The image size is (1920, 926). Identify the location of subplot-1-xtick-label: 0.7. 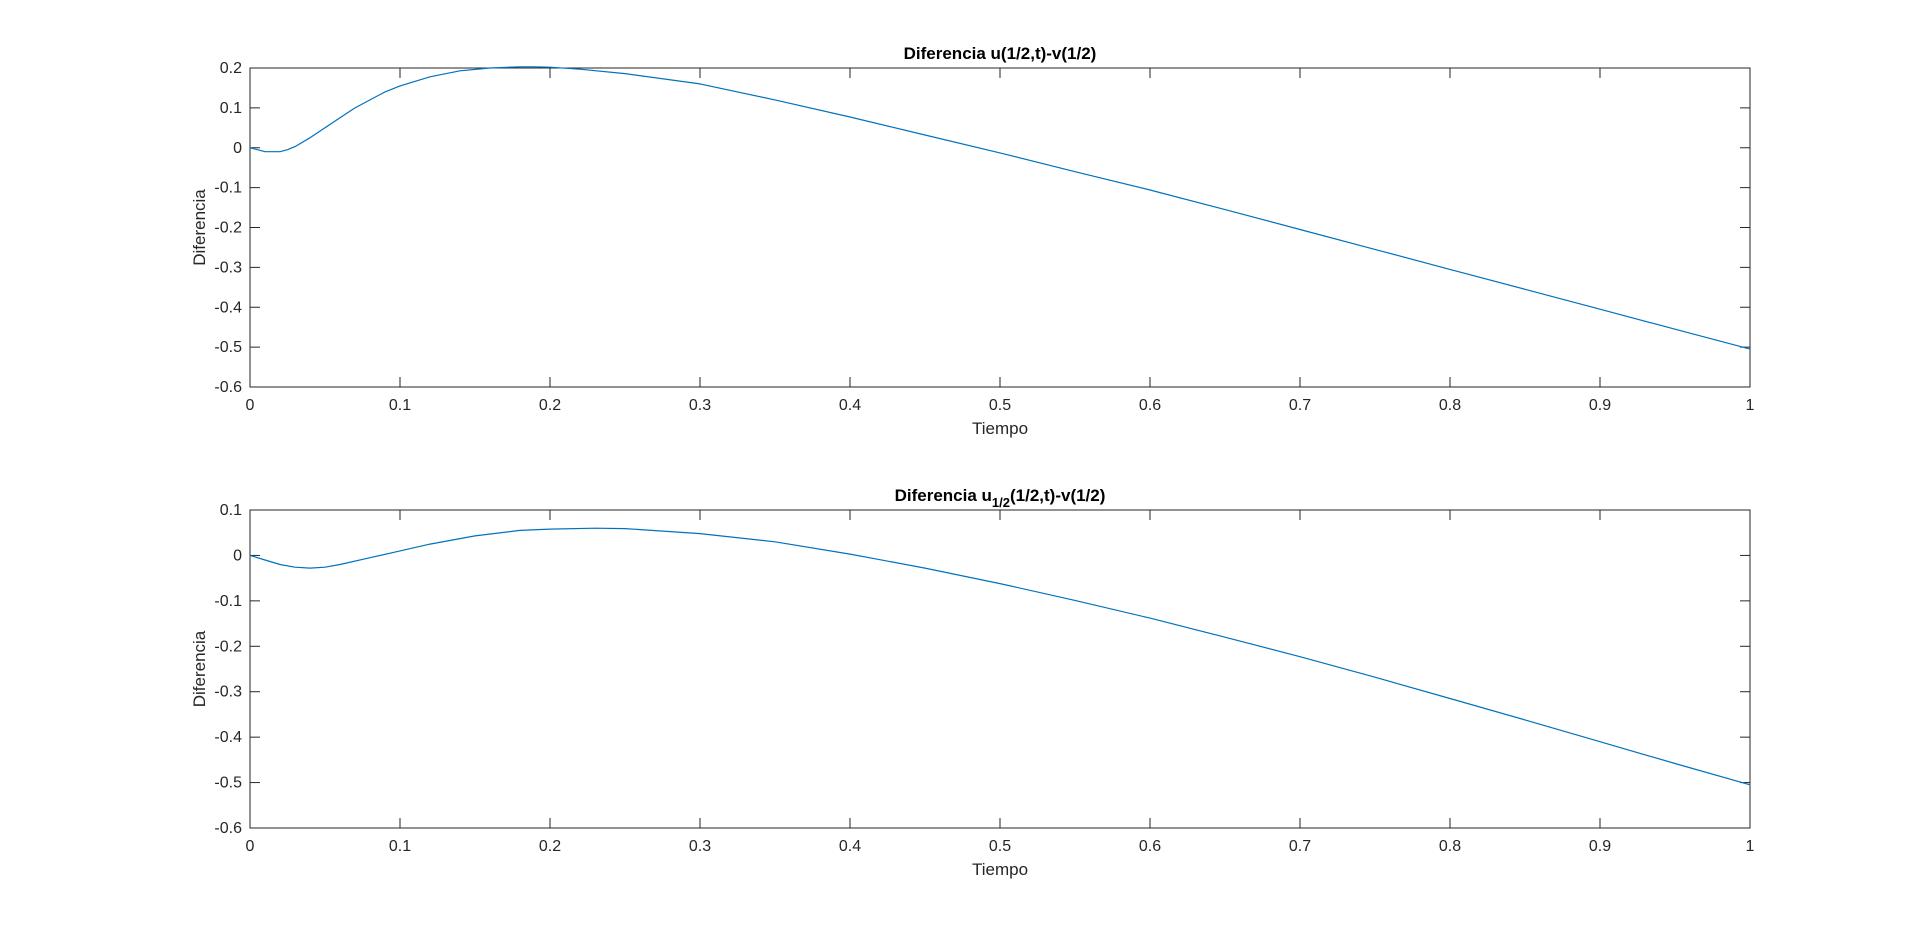
(1300, 405).